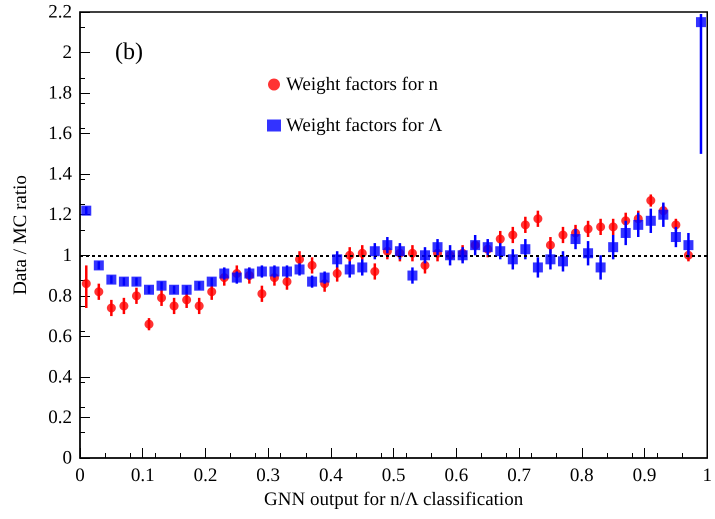 This screenshot has width=715, height=519. Describe the element at coordinates (60, 215) in the screenshot. I see `y-tick-label: 1.2` at that location.